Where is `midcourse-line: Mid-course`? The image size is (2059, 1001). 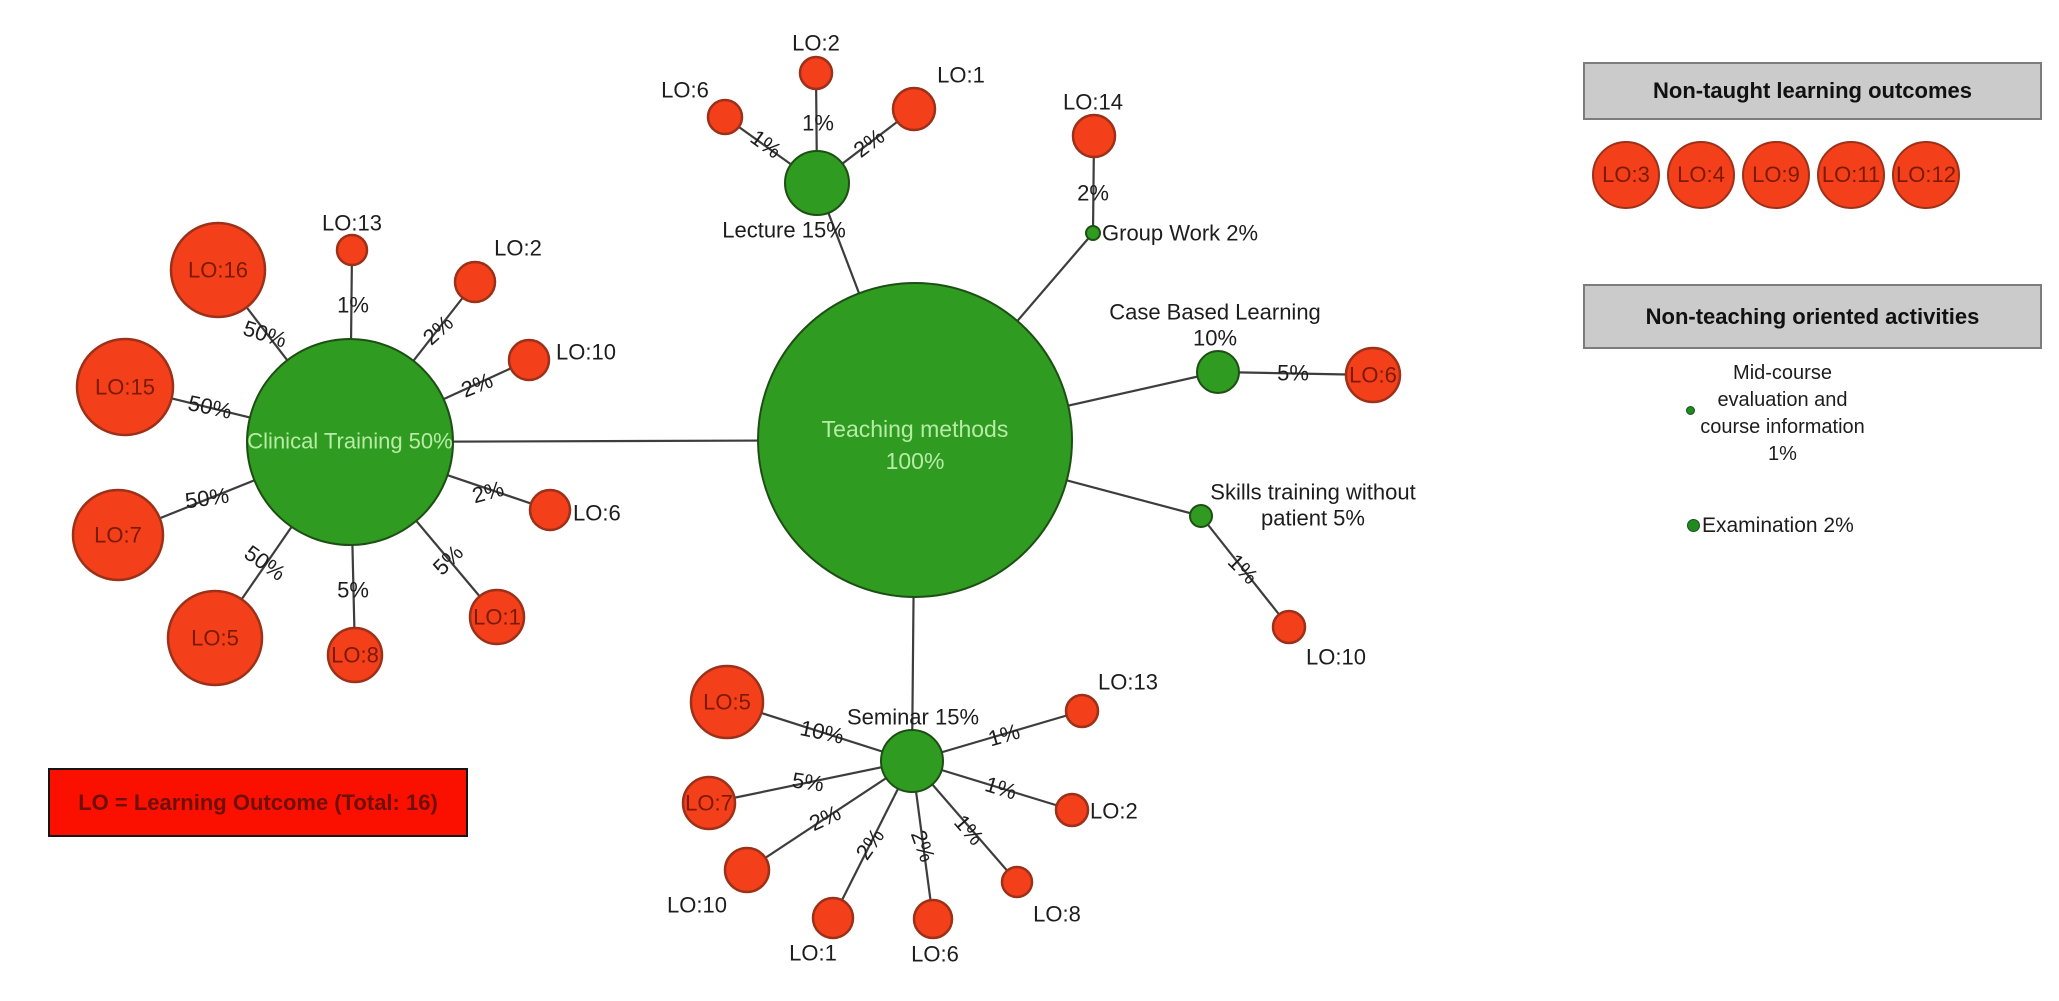
midcourse-line: Mid-course is located at coordinates (1782, 373).